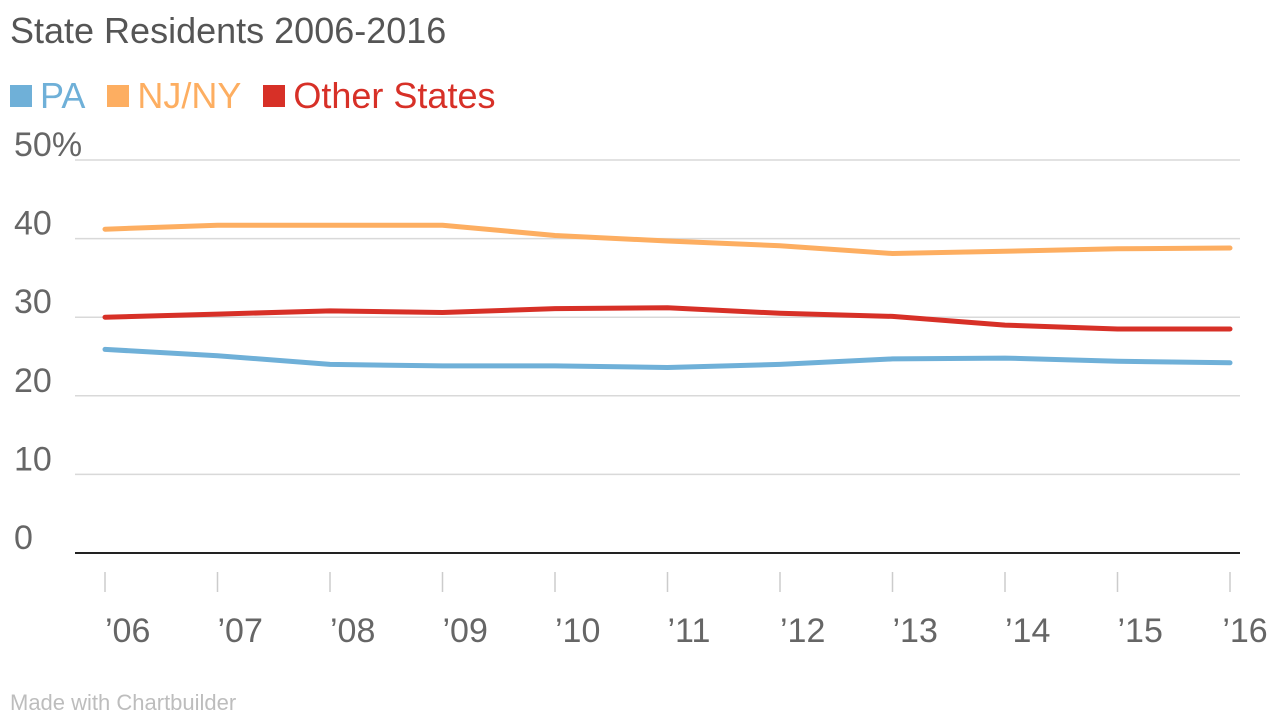  What do you see at coordinates (577, 631) in the screenshot?
I see `x-tick-label: ’10` at bounding box center [577, 631].